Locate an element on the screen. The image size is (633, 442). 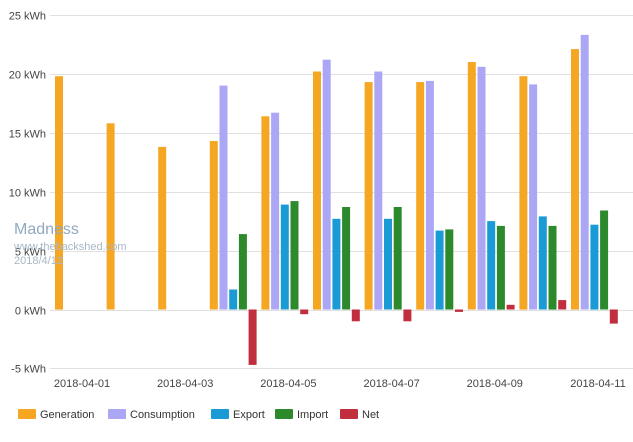
y-axis: -5 kWh 0 kWh 5 kWh 10 kWh 15 kWh 20 kWh 25 kWh is located at coordinates (27, 193).